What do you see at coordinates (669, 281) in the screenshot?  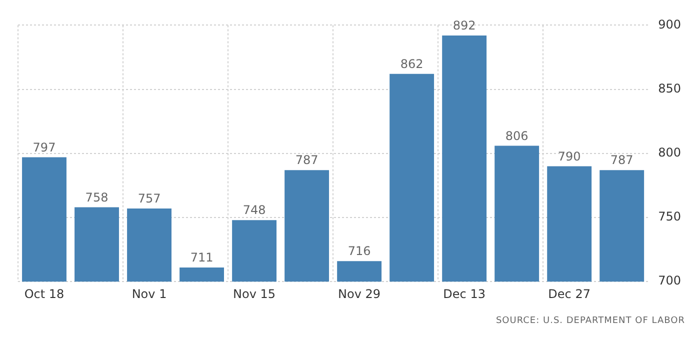 I see `y-tick-label: 700` at bounding box center [669, 281].